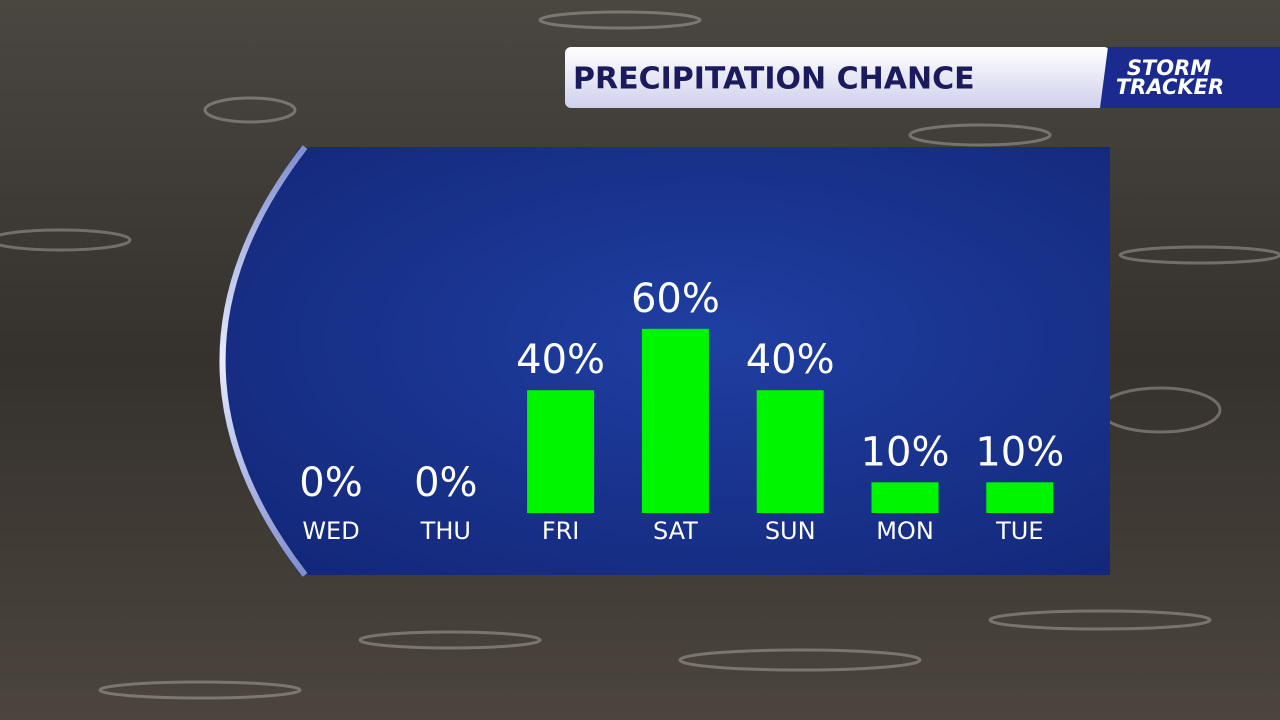 This screenshot has height=720, width=1280. I want to click on chart-title: PRECIPITATION CHANCE, so click(774, 79).